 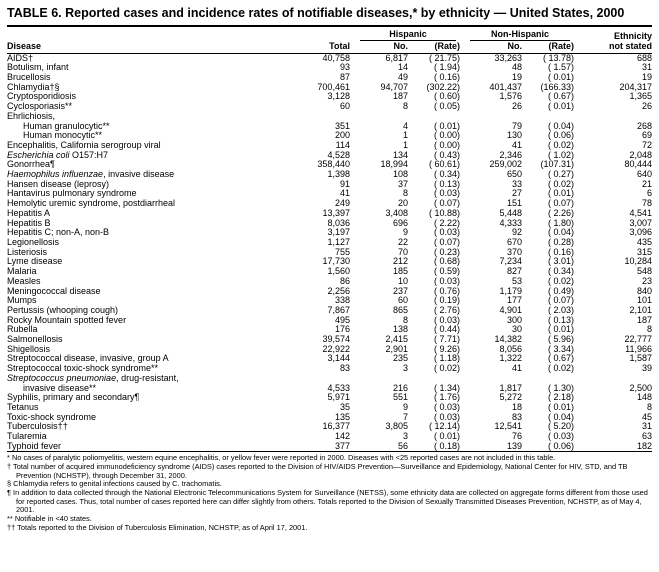 What do you see at coordinates (516, 330) in the screenshot?
I see `non-hispanic-cases: 30` at bounding box center [516, 330].